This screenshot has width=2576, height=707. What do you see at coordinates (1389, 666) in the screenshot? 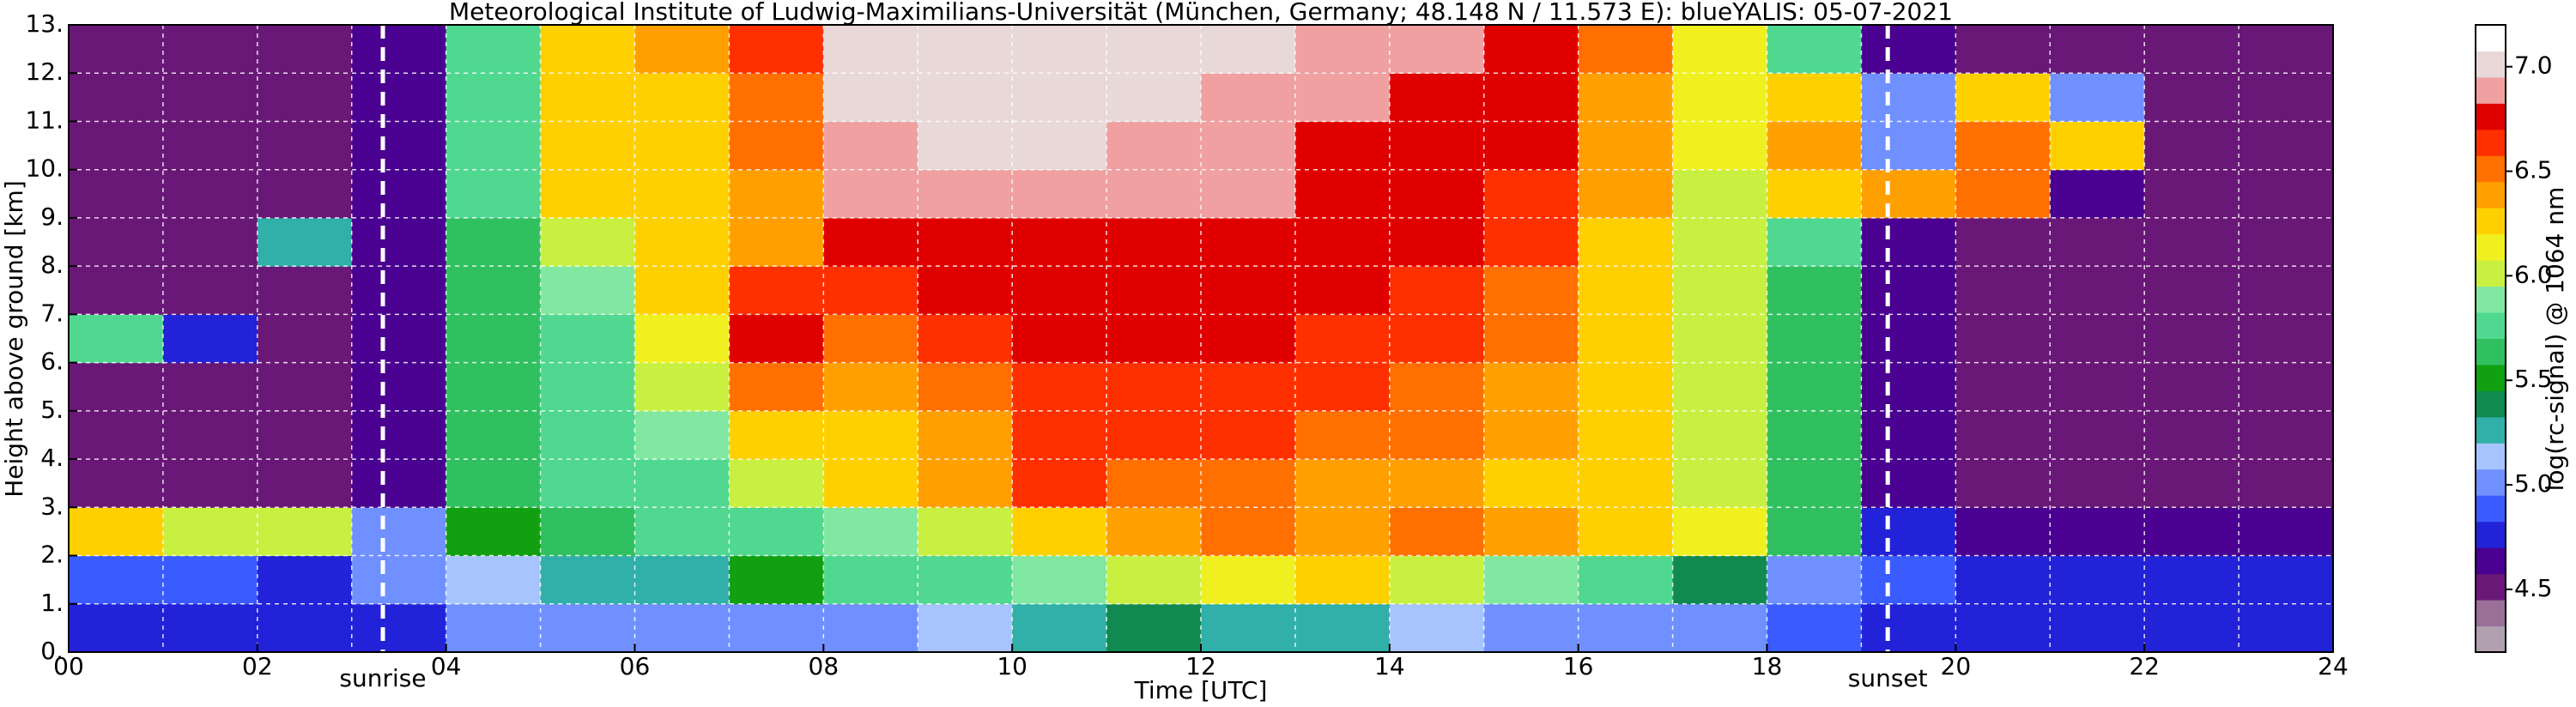
I see `x-tick-label: 14` at bounding box center [1389, 666].